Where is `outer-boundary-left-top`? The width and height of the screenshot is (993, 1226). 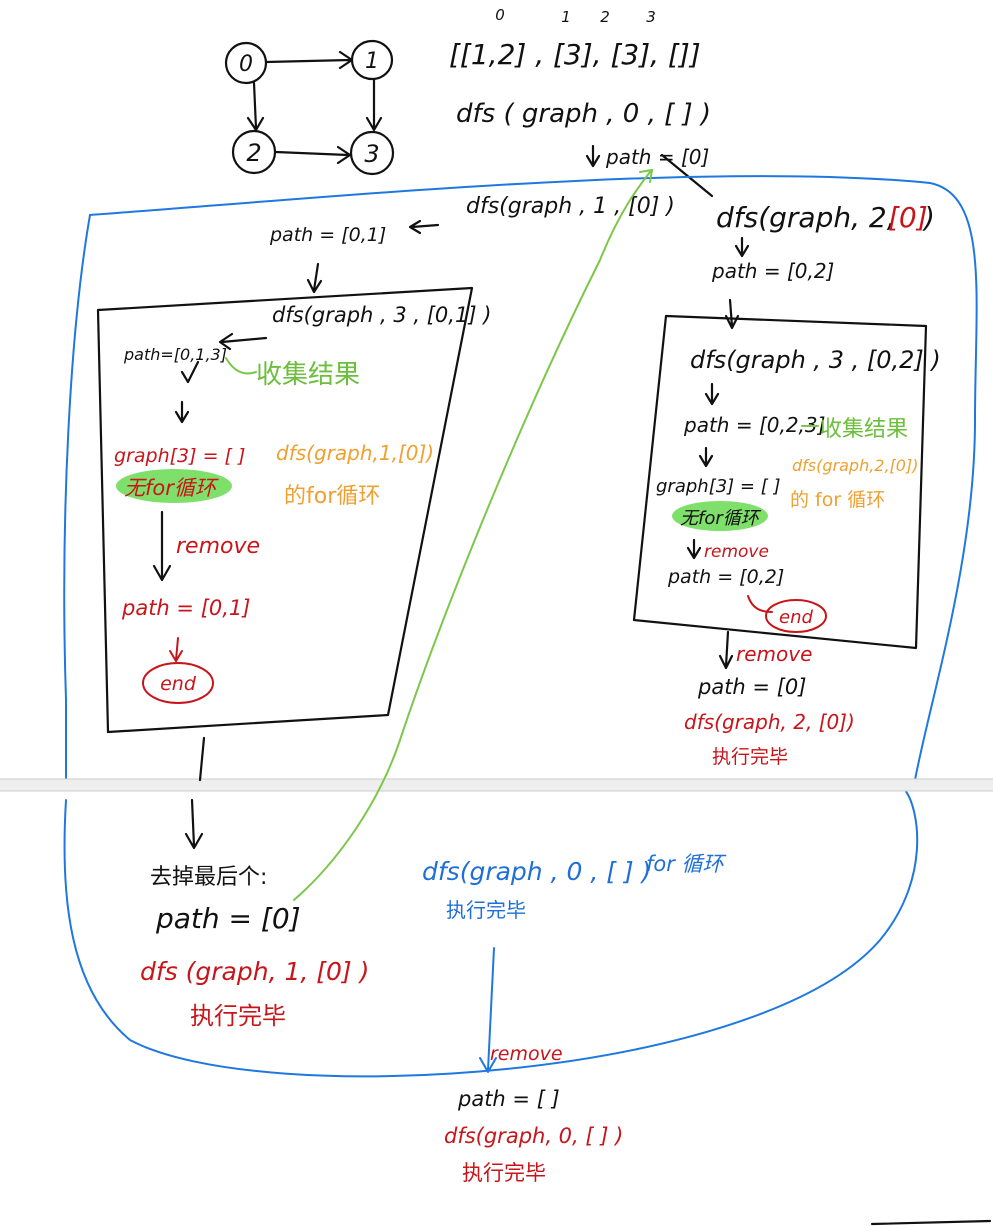 outer-boundary-left-top is located at coordinates (77, 497).